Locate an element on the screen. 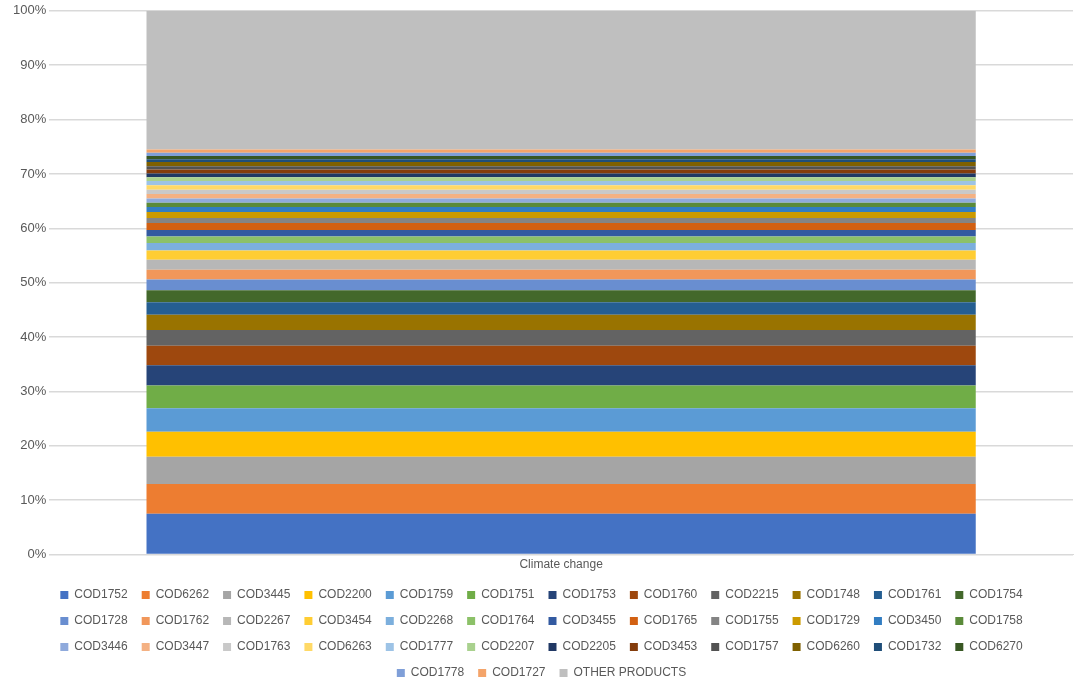 Image resolution: width=1078 pixels, height=689 pixels. legend-label: COD1758 is located at coordinates (996, 620).